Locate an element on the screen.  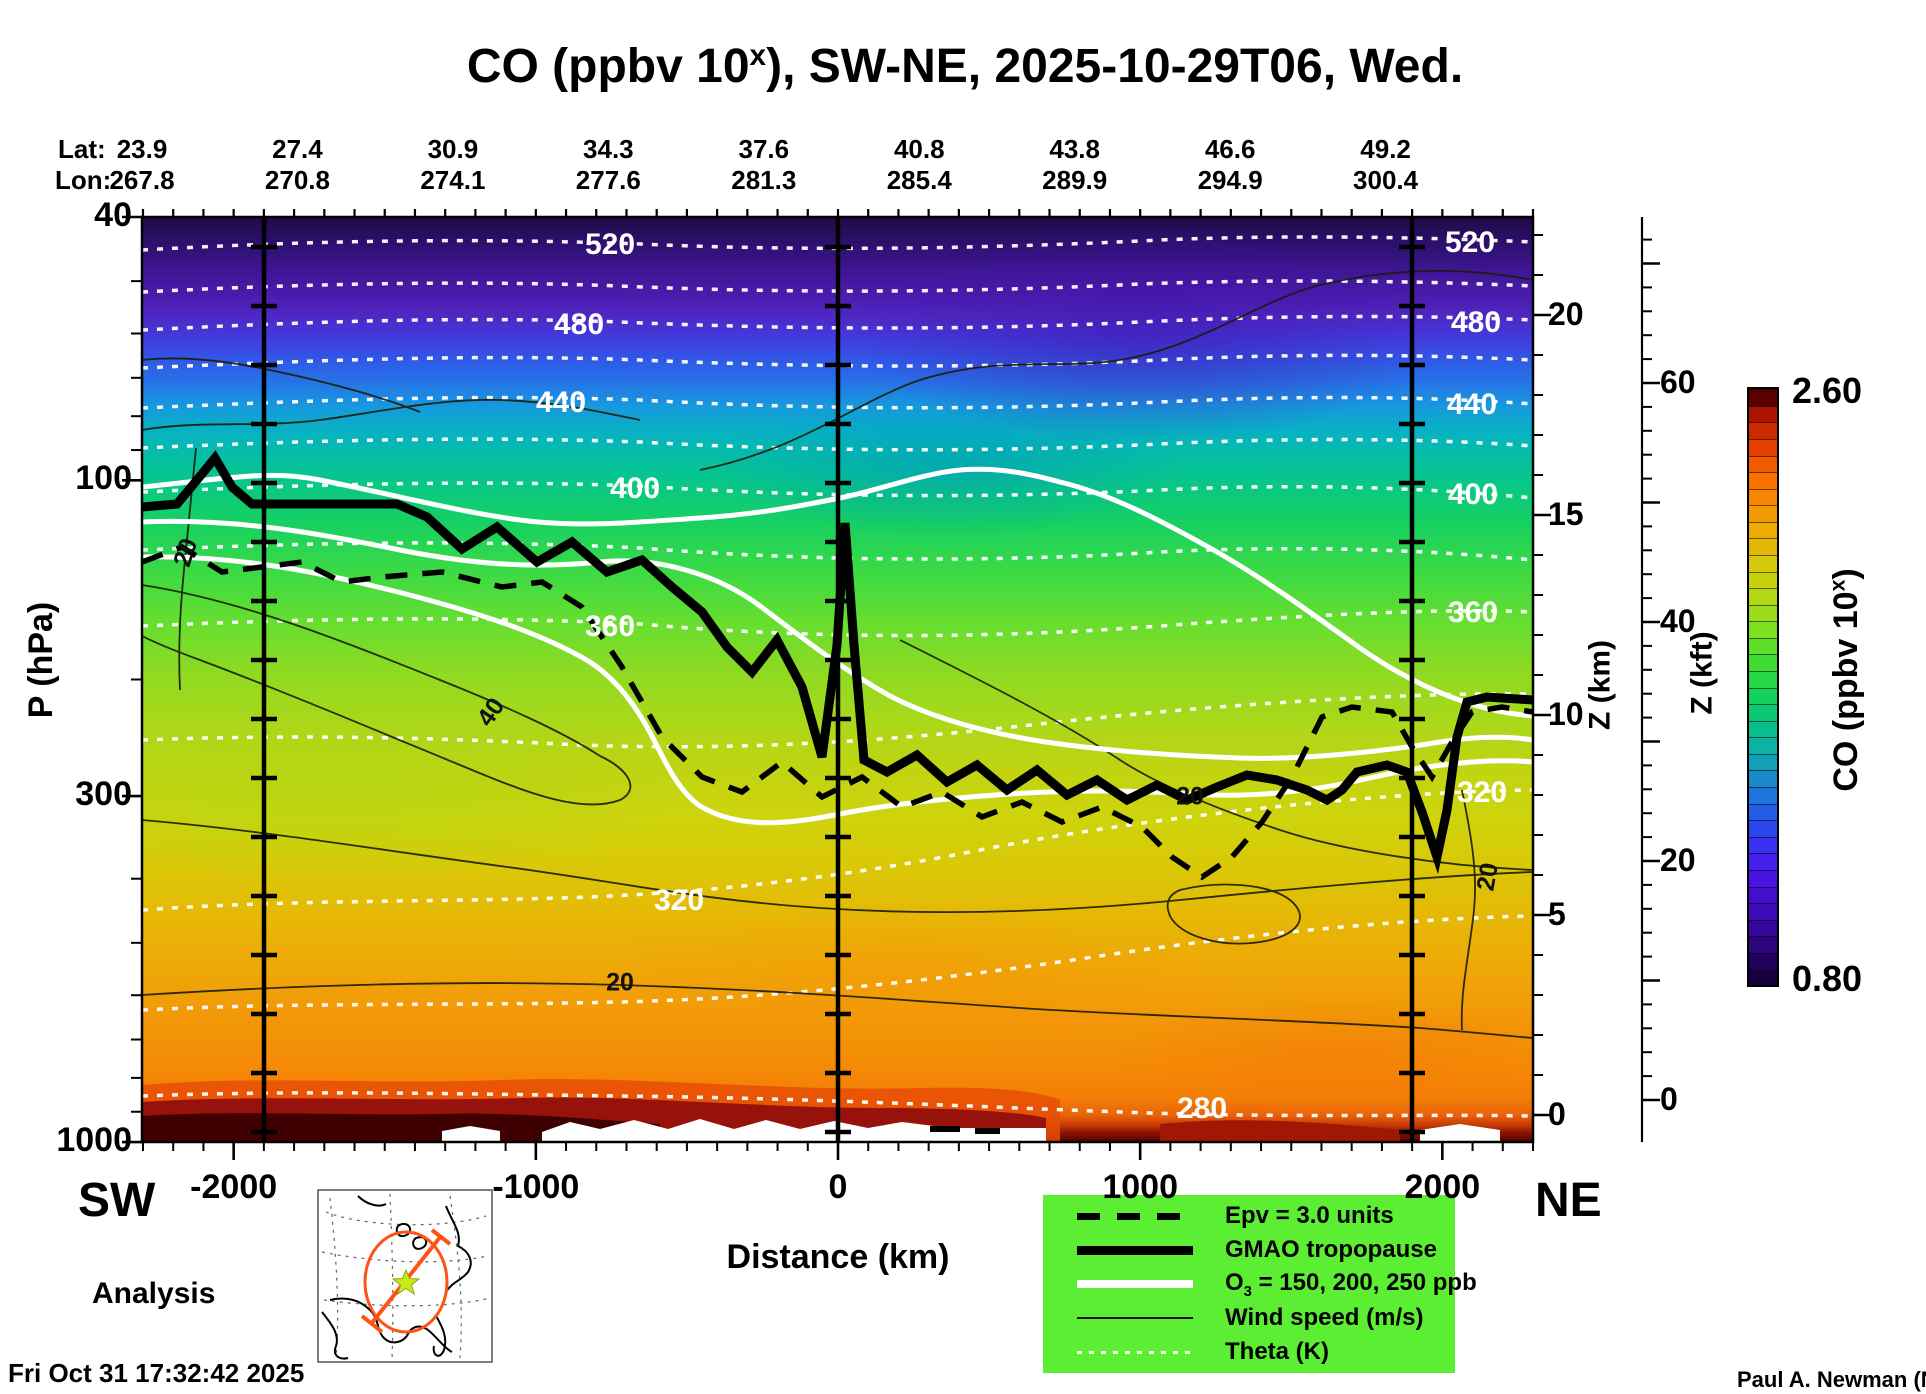
legend-label: Wind speed (m/s) is located at coordinates (1324, 1317).